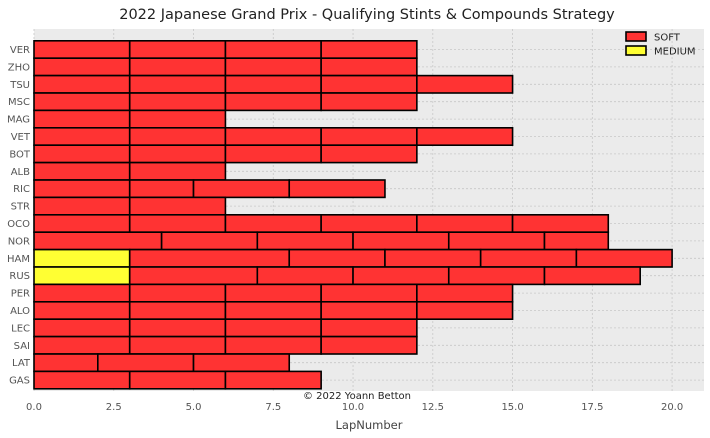  Describe the element at coordinates (20, 311) in the screenshot. I see `y-tick-label: ALO` at that location.